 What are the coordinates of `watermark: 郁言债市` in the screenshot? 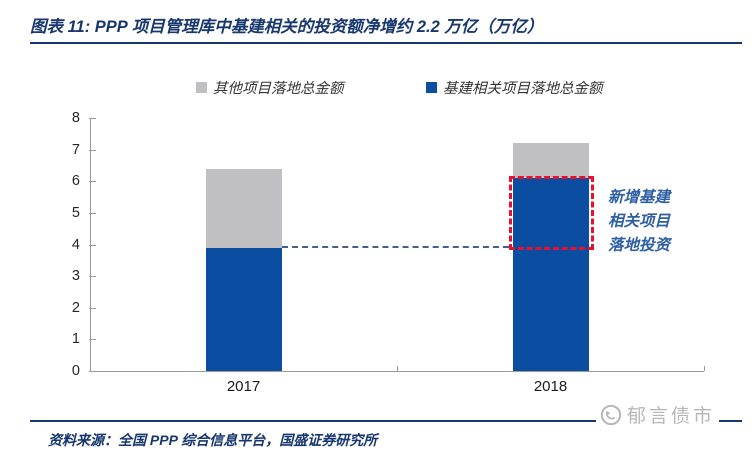 It's located at (658, 415).